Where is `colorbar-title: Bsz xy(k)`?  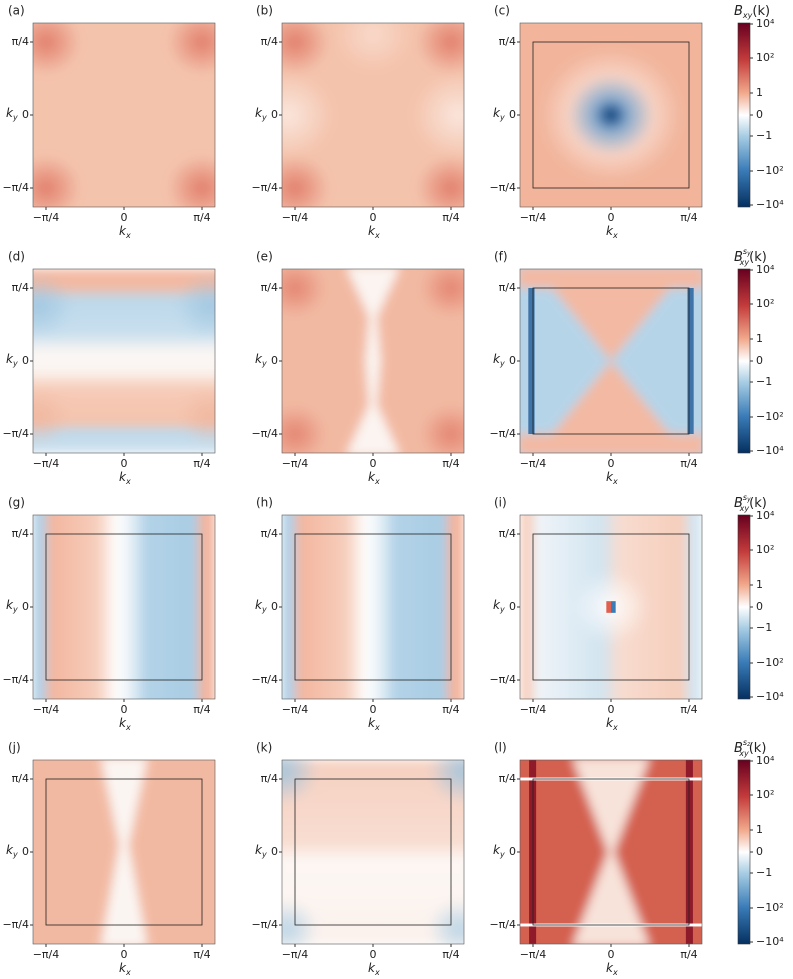 colorbar-title: Bsz xy(k) is located at coordinates (750, 748).